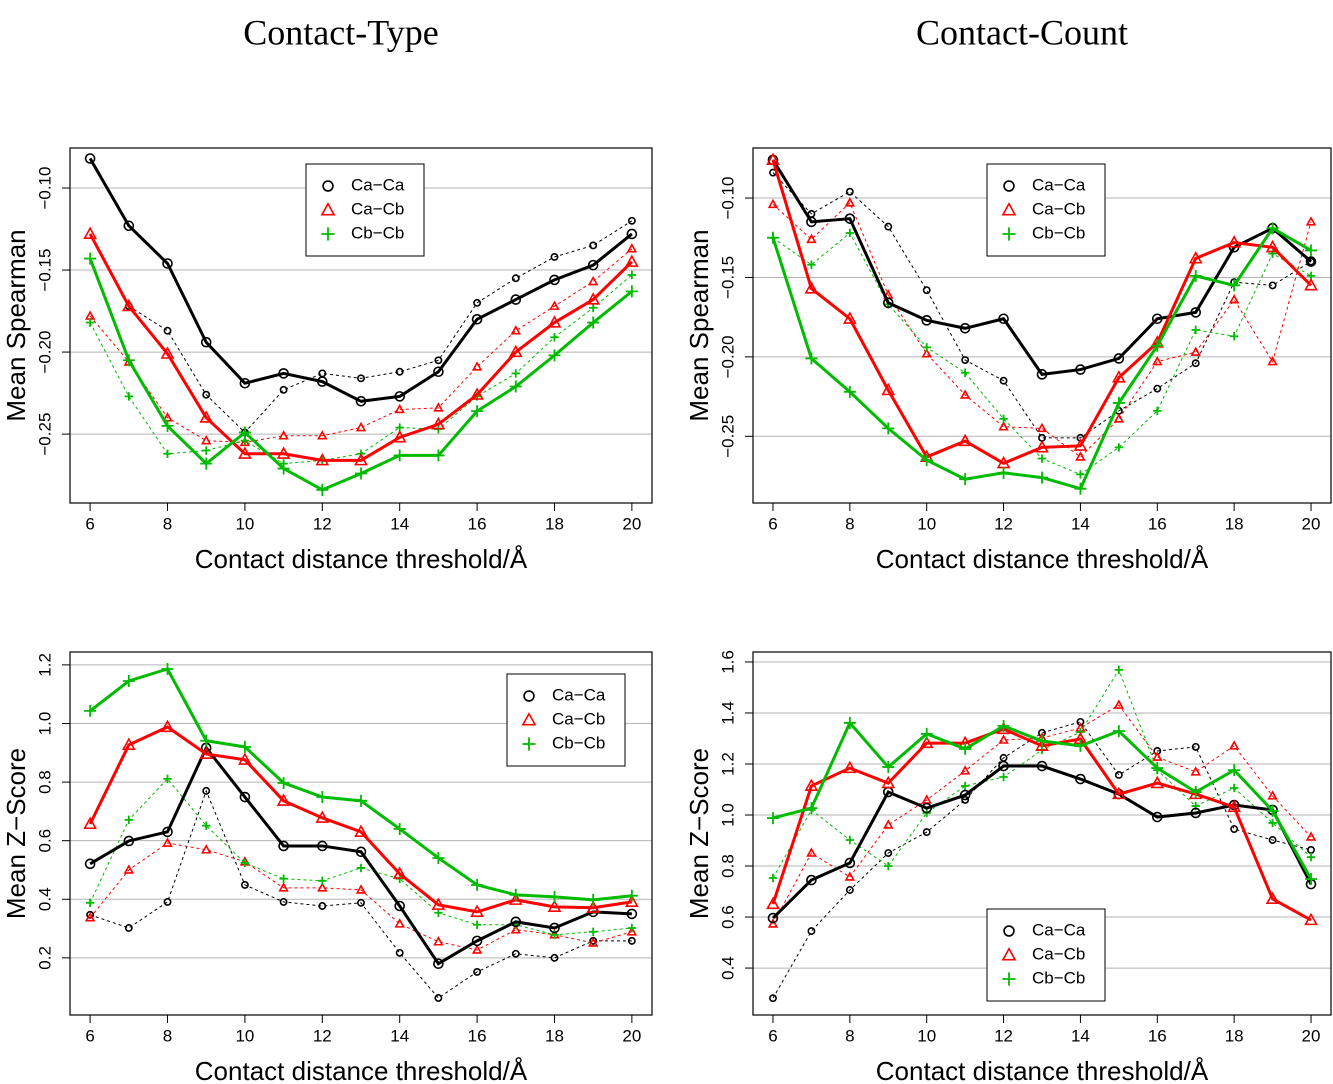 The width and height of the screenshot is (1333, 1084). What do you see at coordinates (631, 1035) in the screenshot?
I see `x-tick-label: 20` at bounding box center [631, 1035].